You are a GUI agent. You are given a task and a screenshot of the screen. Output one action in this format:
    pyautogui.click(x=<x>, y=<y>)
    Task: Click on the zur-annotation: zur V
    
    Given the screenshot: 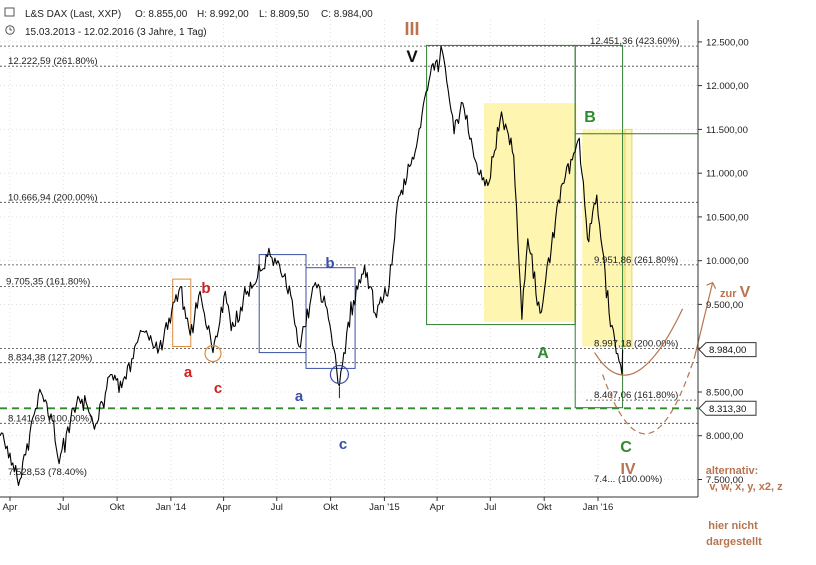 What is the action you would take?
    pyautogui.click(x=735, y=292)
    